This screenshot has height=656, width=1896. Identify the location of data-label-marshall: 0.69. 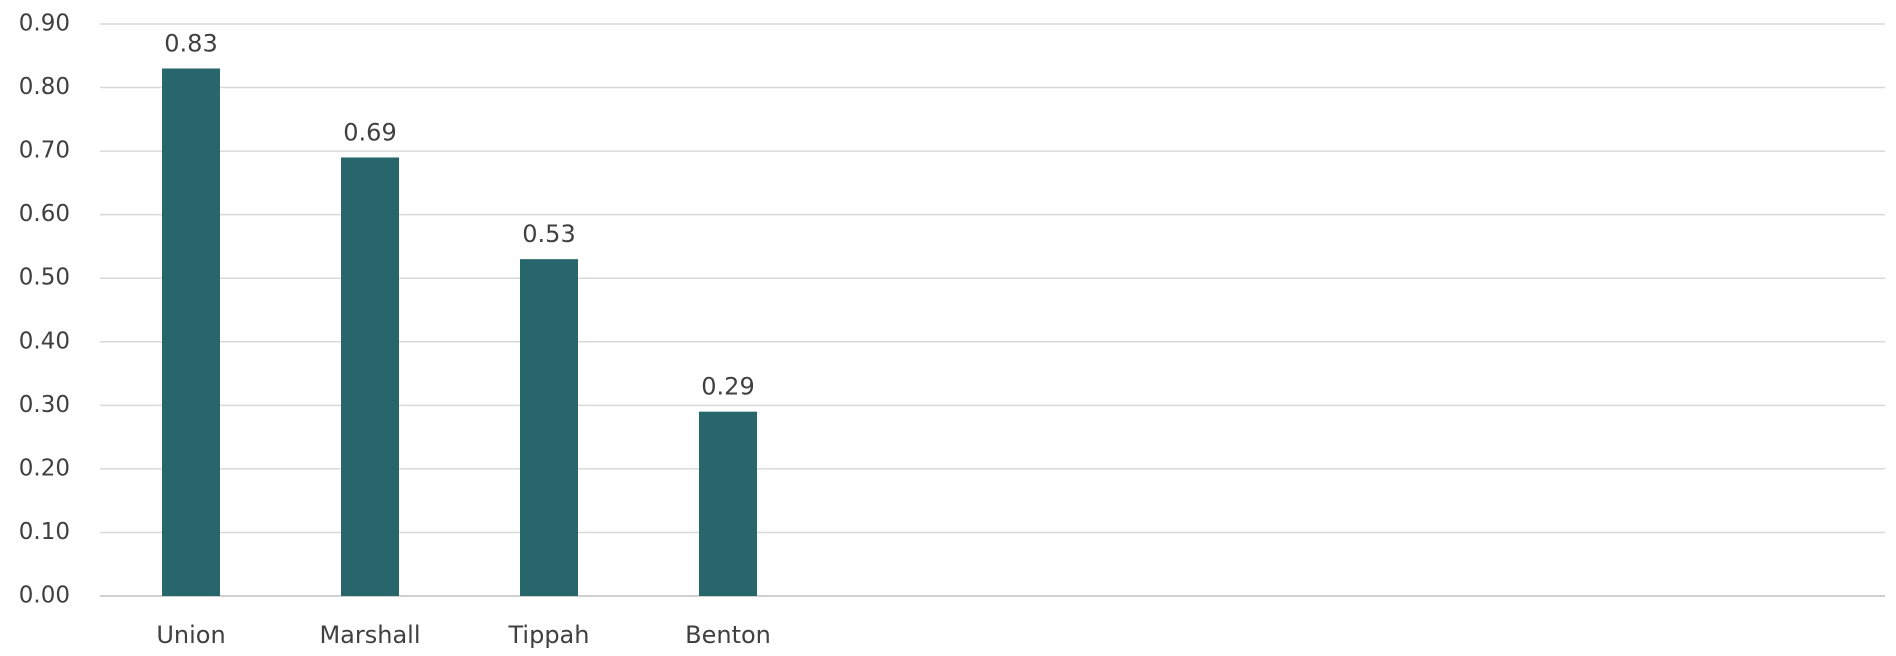
(369, 132).